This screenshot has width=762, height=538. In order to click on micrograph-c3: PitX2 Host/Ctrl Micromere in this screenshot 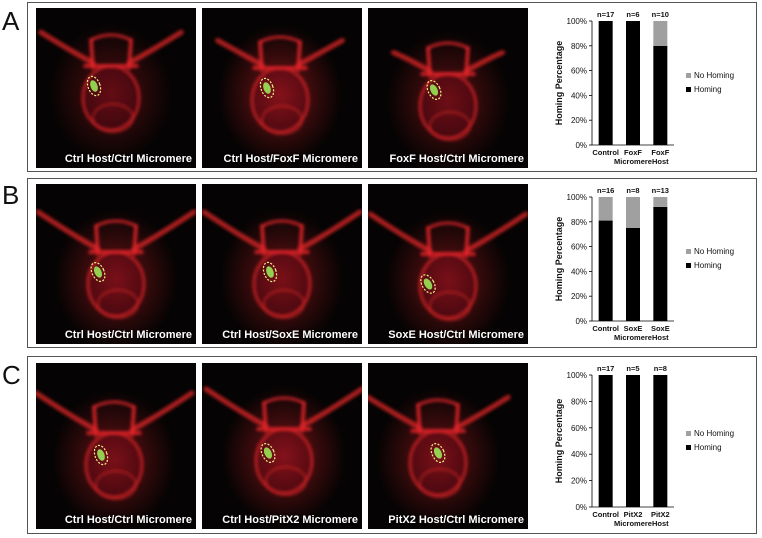, I will do `click(448, 446)`.